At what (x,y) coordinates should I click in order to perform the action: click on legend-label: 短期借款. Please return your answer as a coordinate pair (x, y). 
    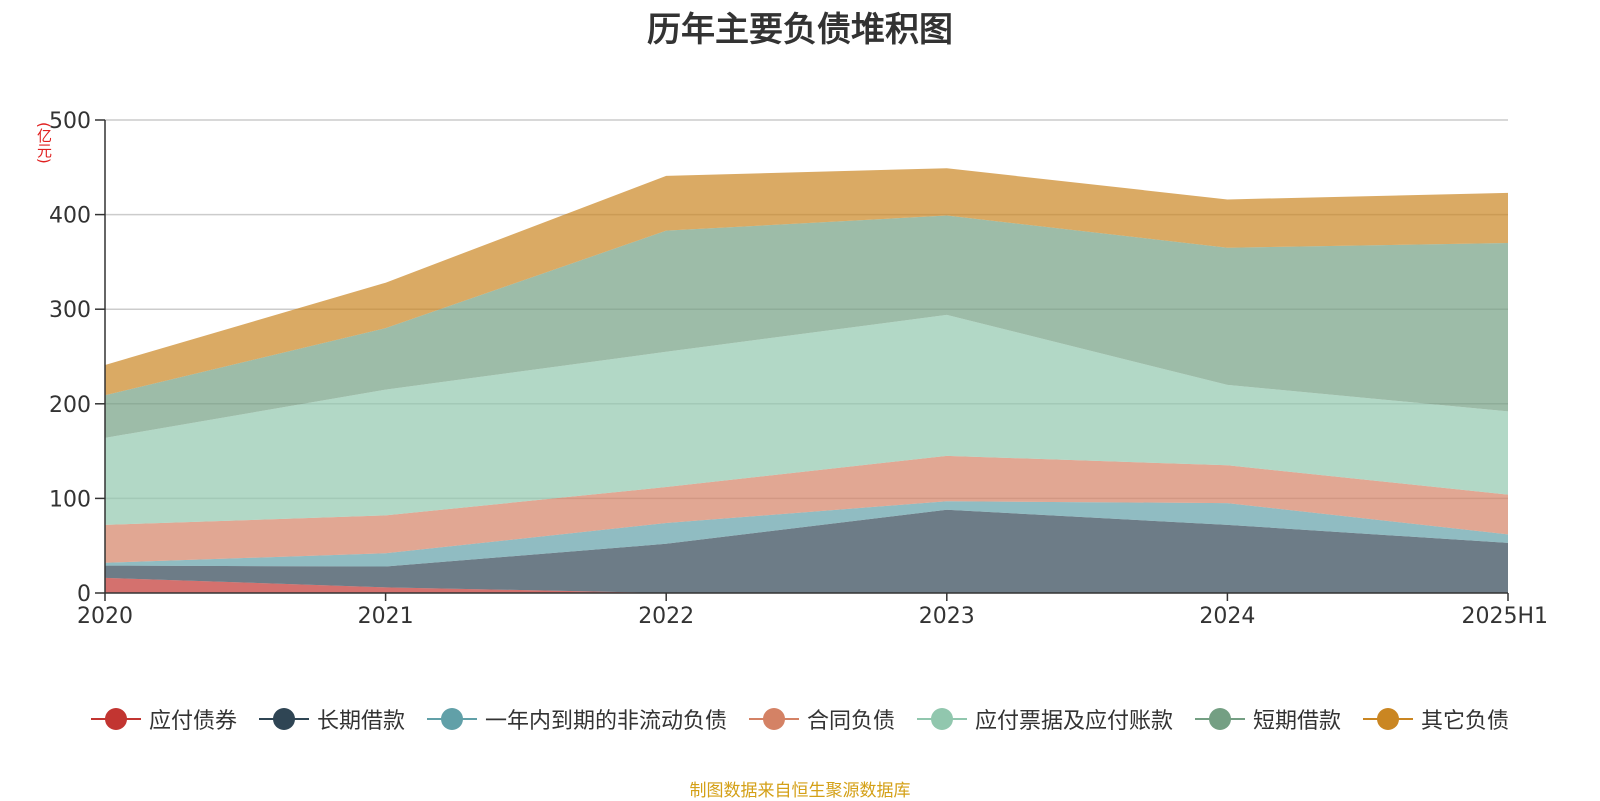
    Looking at the image, I should click on (1297, 721).